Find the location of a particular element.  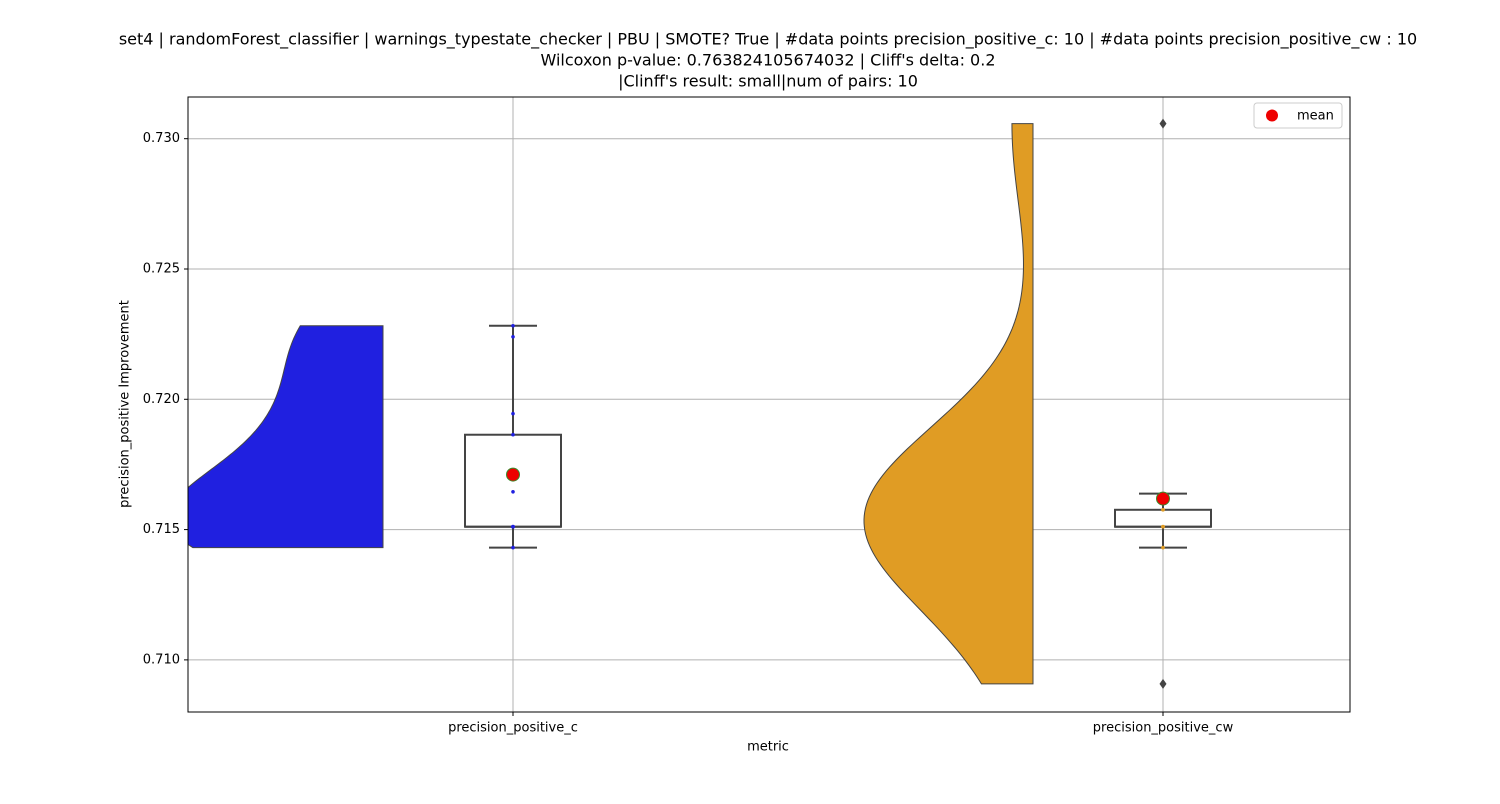

x-axis-label: metric is located at coordinates (768, 747).